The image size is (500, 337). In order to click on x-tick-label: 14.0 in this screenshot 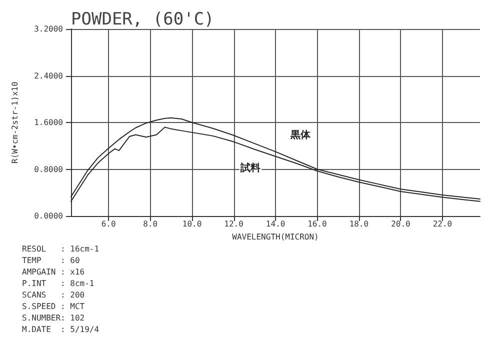, I will do `click(276, 224)`.